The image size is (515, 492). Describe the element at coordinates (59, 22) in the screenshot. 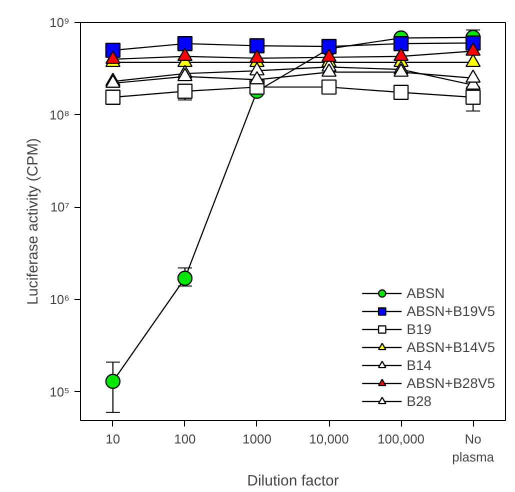

I see `y-tick-label: 10⁹` at that location.